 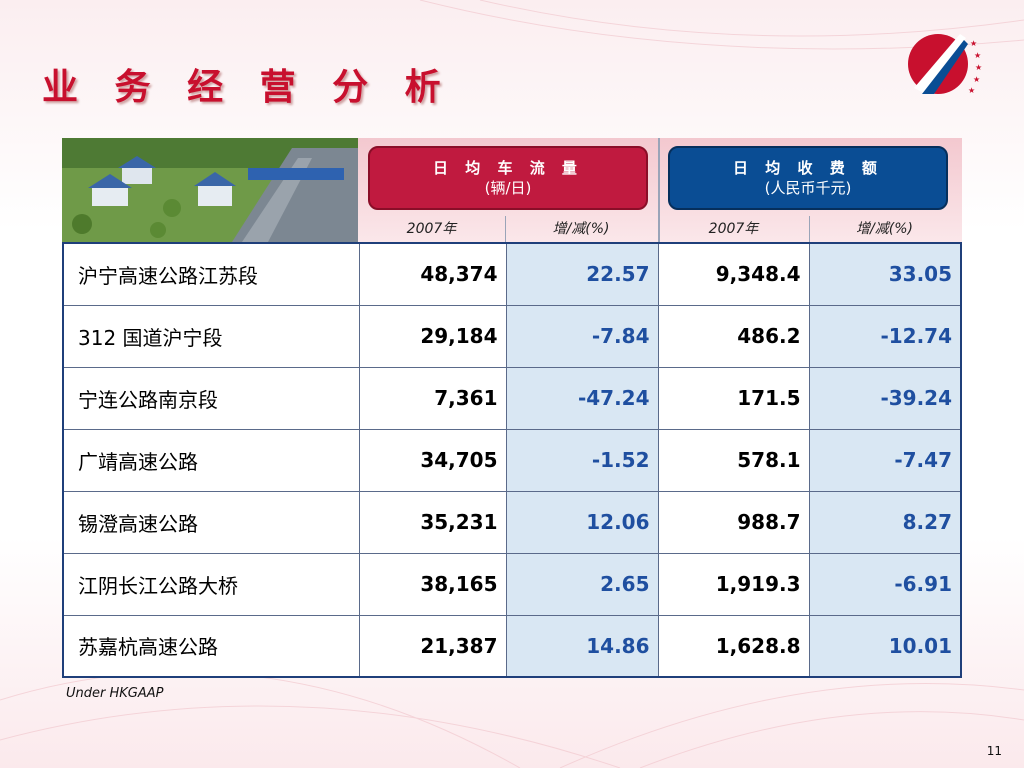 I want to click on toll-change-cell: 8.27, so click(x=885, y=522).